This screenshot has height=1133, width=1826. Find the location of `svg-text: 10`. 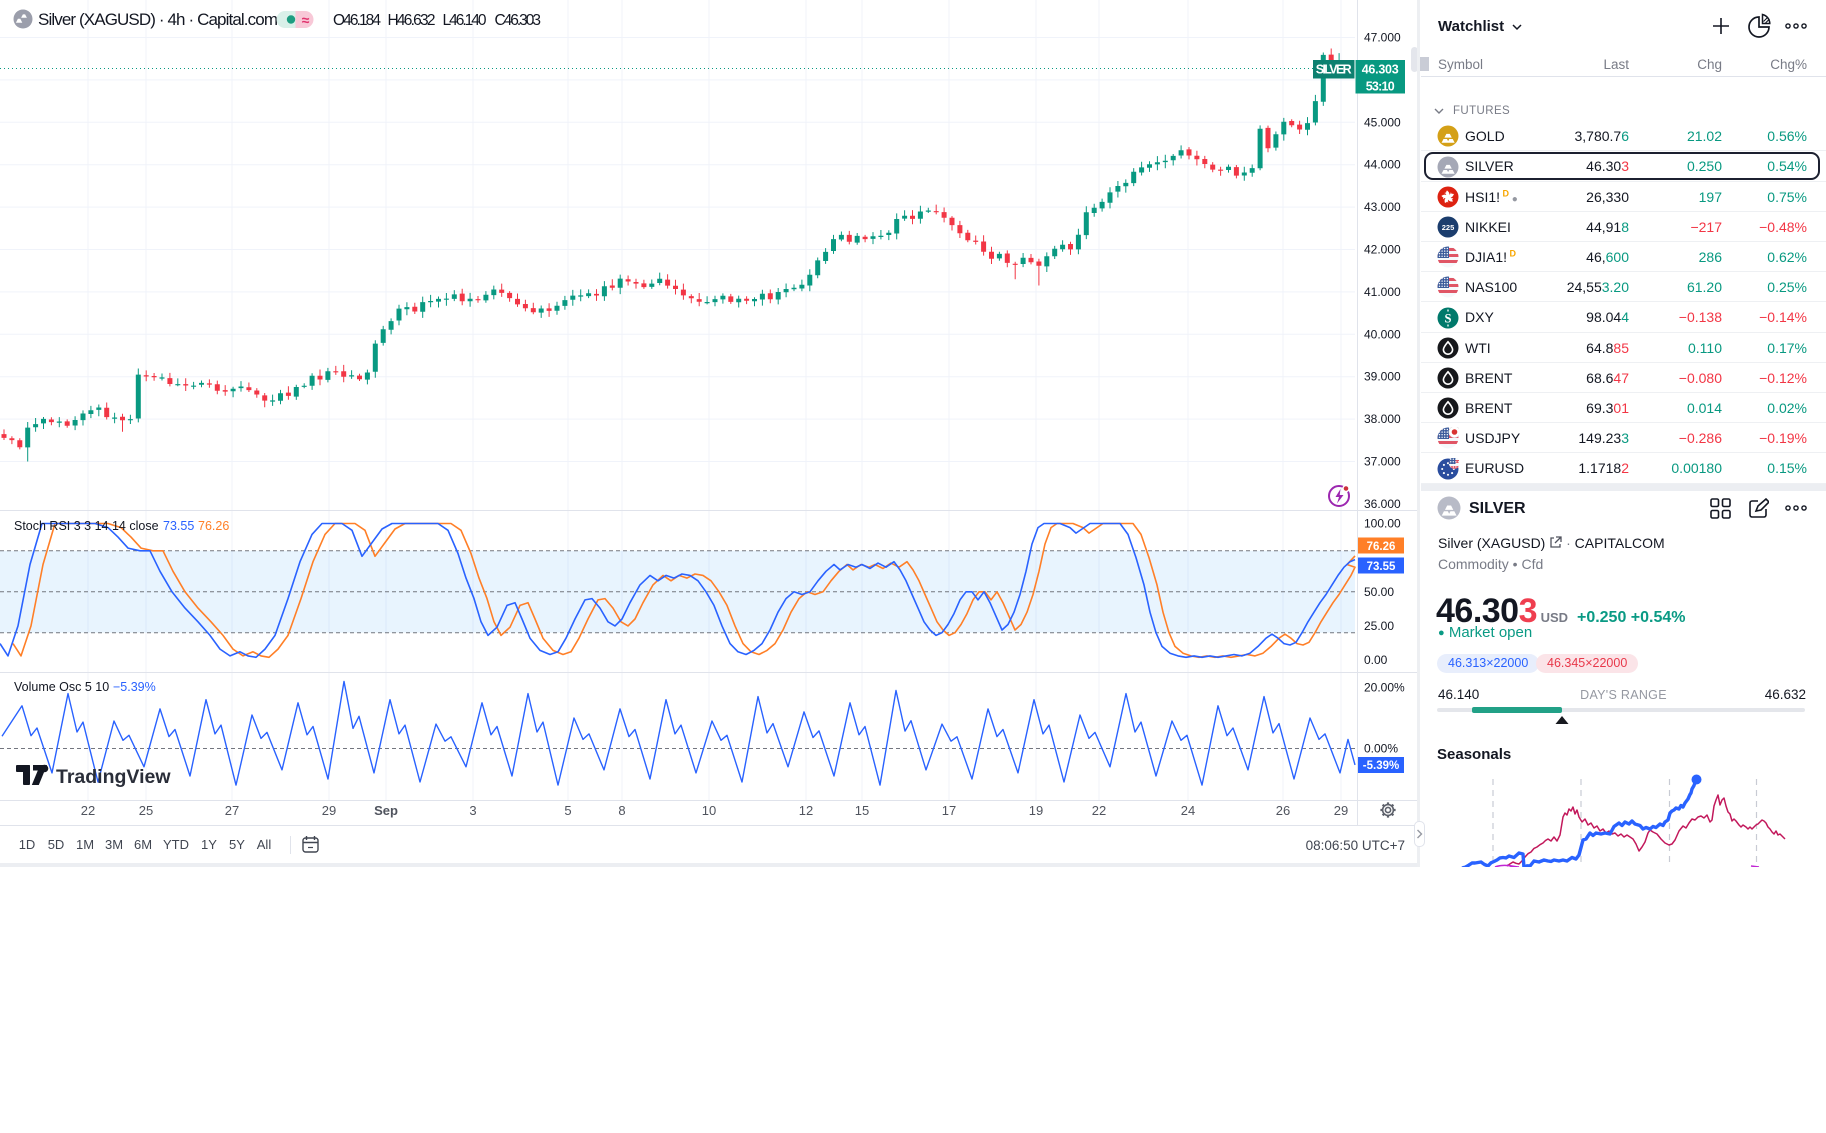

svg-text: 10 is located at coordinates (709, 810).